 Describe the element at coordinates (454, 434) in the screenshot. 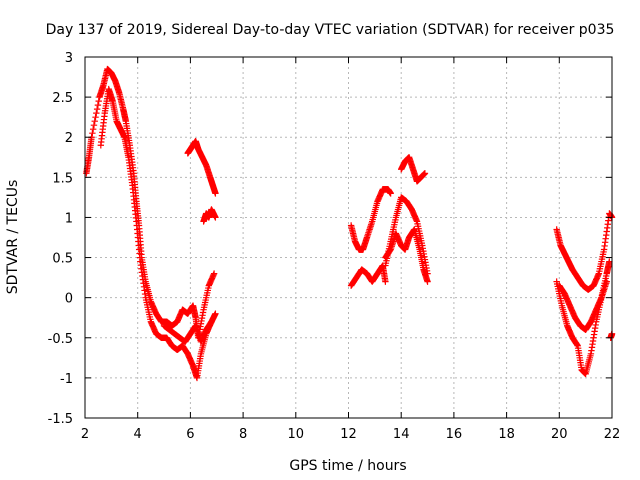

I see `x-tick-label: 16` at that location.